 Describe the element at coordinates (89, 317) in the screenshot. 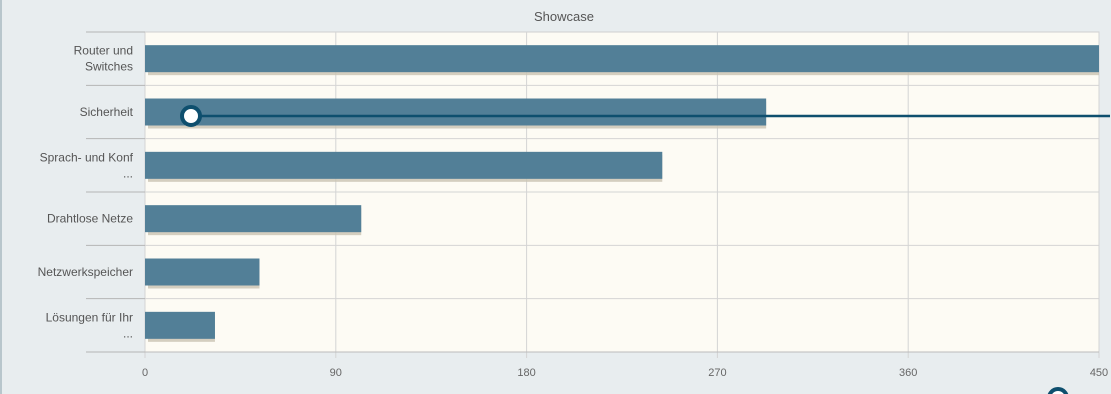

I see `category-label: Lösungen für Ihr` at that location.